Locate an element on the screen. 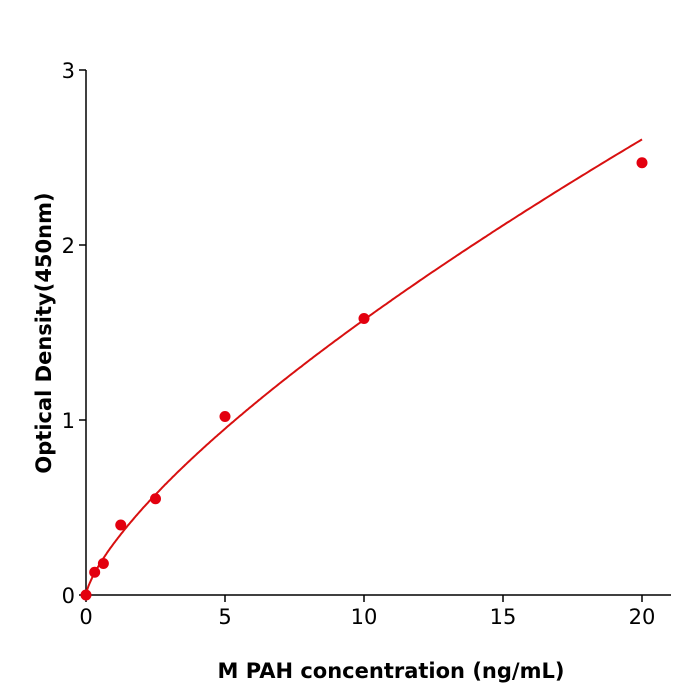  x-axis-label: M PAH concentration (ng/mL) is located at coordinates (391, 671).